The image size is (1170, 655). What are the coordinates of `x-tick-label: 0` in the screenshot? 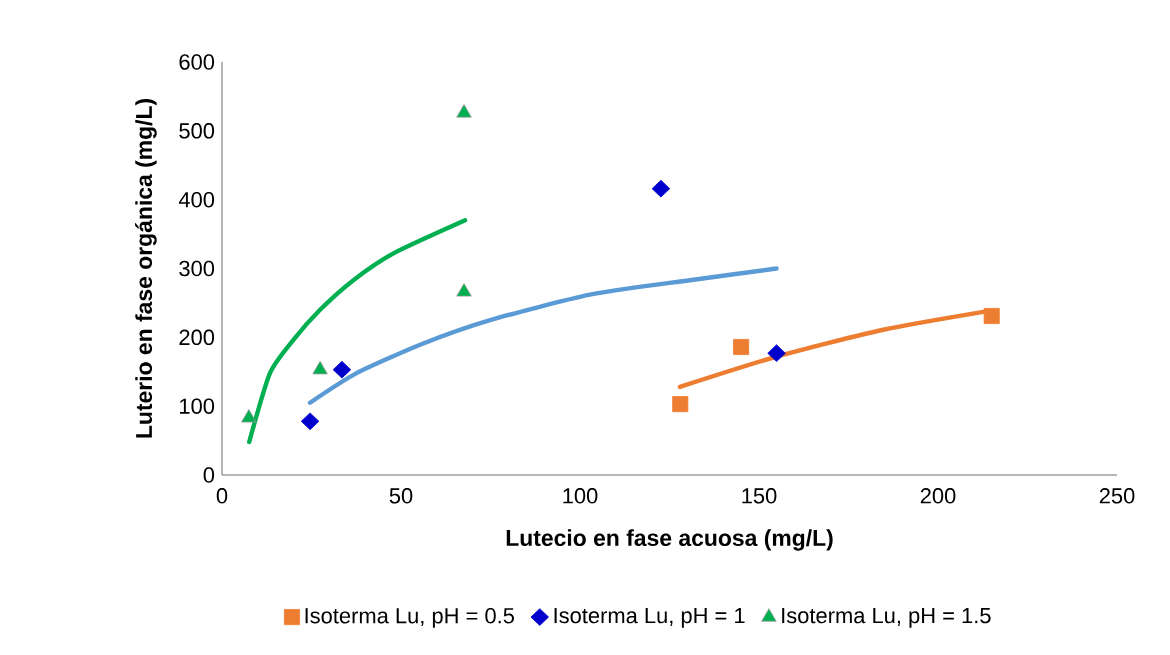 It's located at (222, 496).